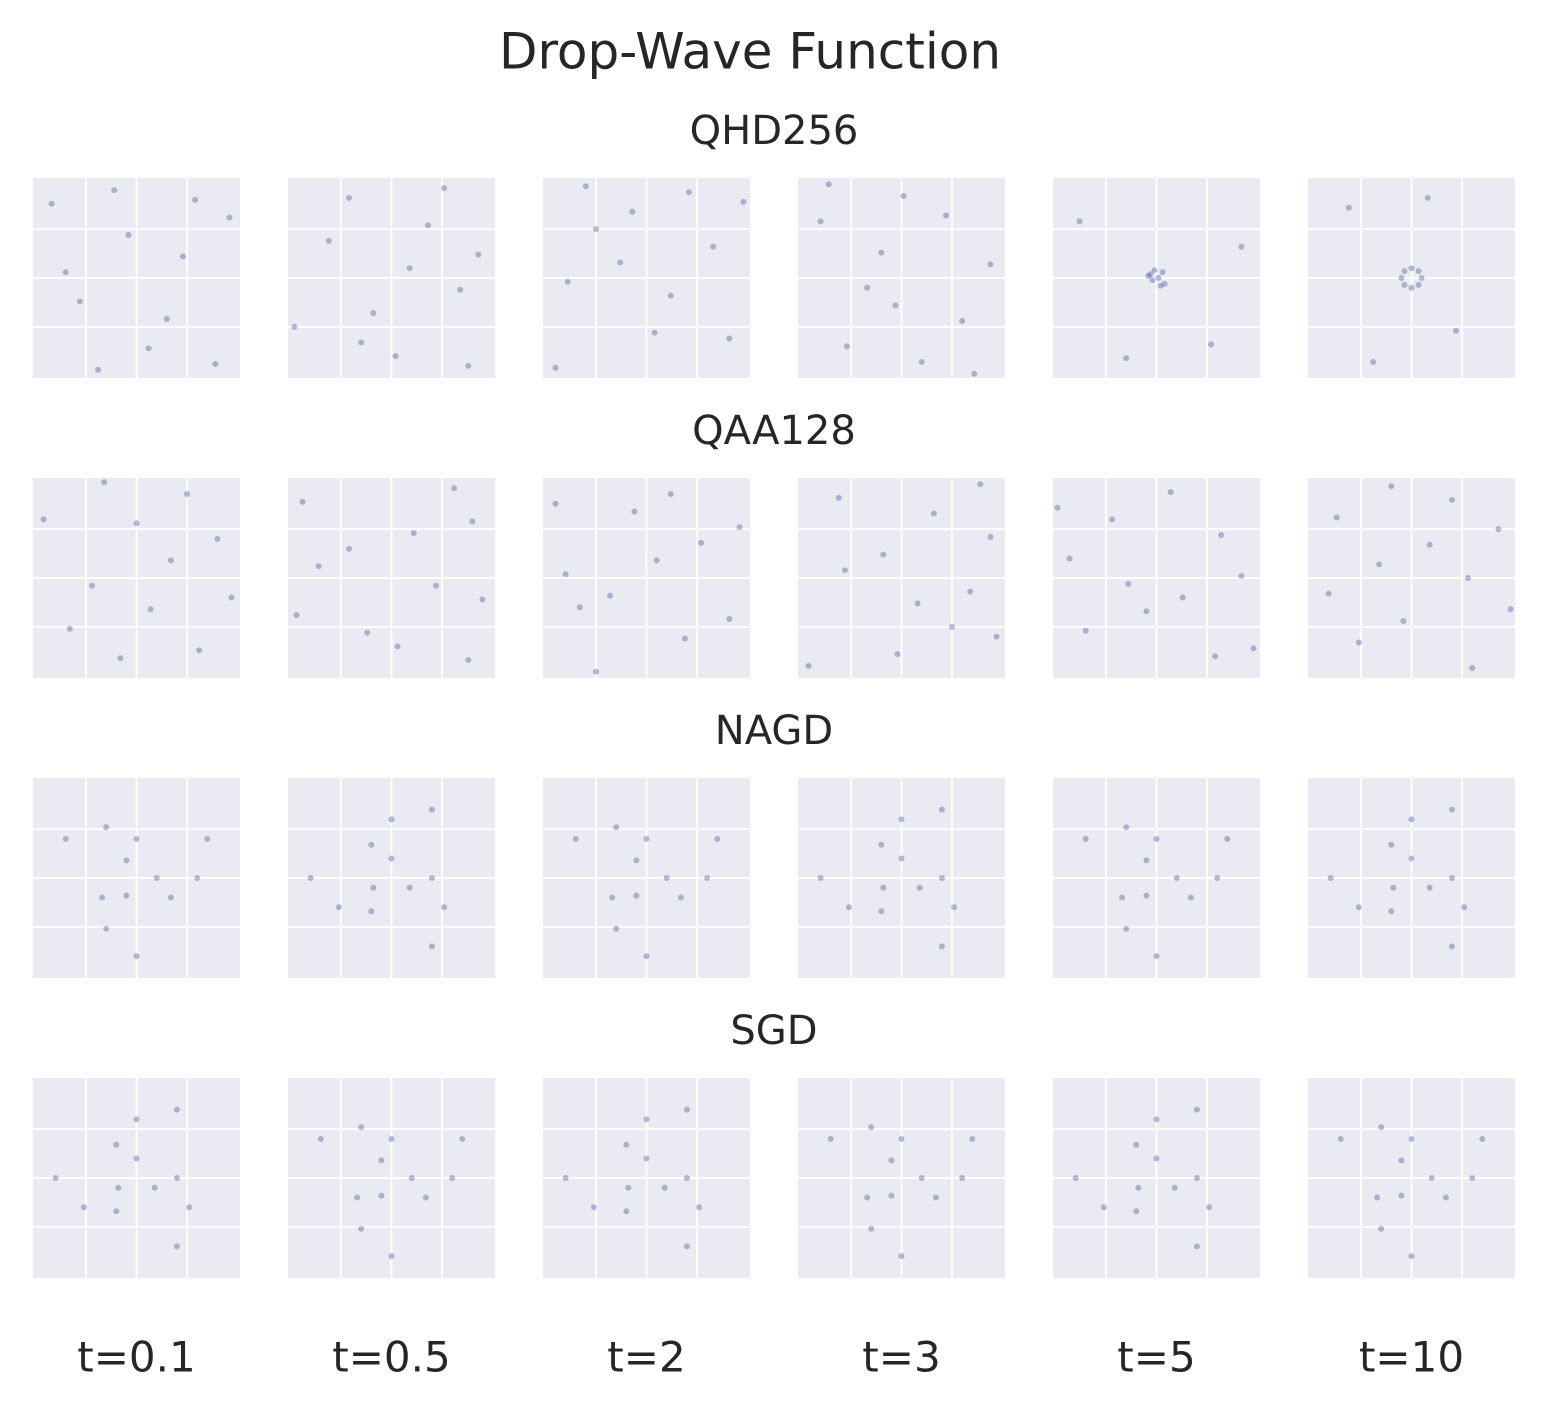 The image size is (1548, 1415). I want to click on row-title: QHD256, so click(774, 131).